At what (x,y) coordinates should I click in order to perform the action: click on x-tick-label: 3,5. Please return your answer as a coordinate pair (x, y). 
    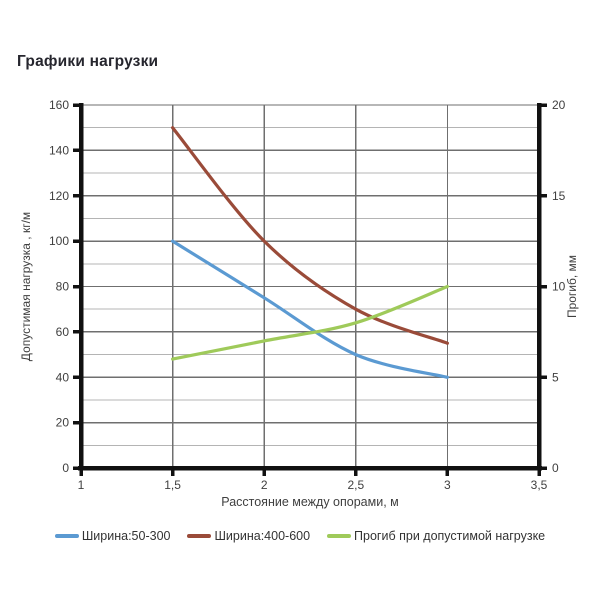
    Looking at the image, I should click on (539, 485).